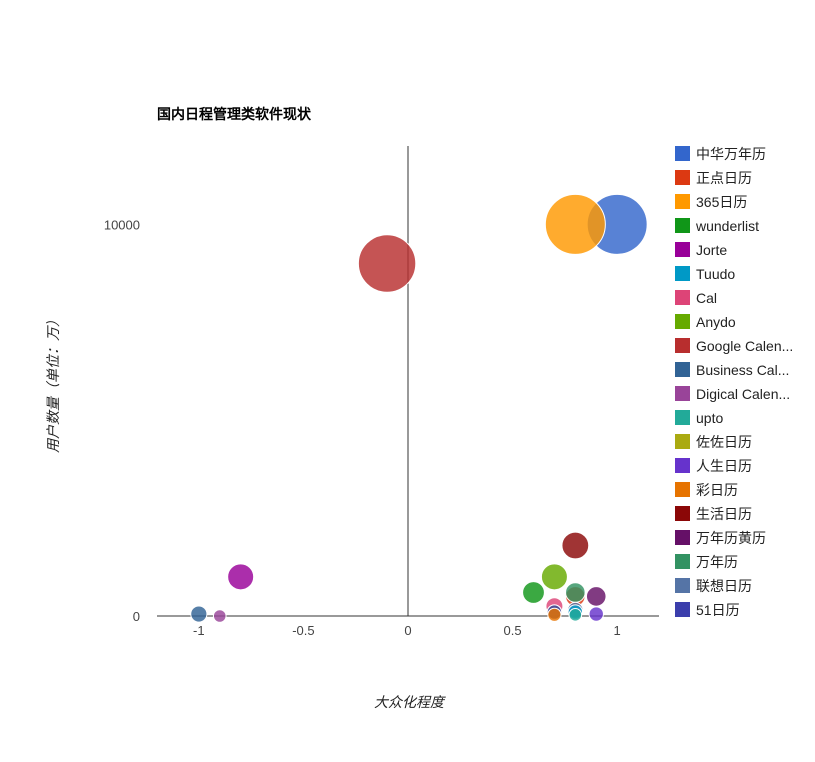  What do you see at coordinates (716, 322) in the screenshot?
I see `legend-item-label: Anydo` at bounding box center [716, 322].